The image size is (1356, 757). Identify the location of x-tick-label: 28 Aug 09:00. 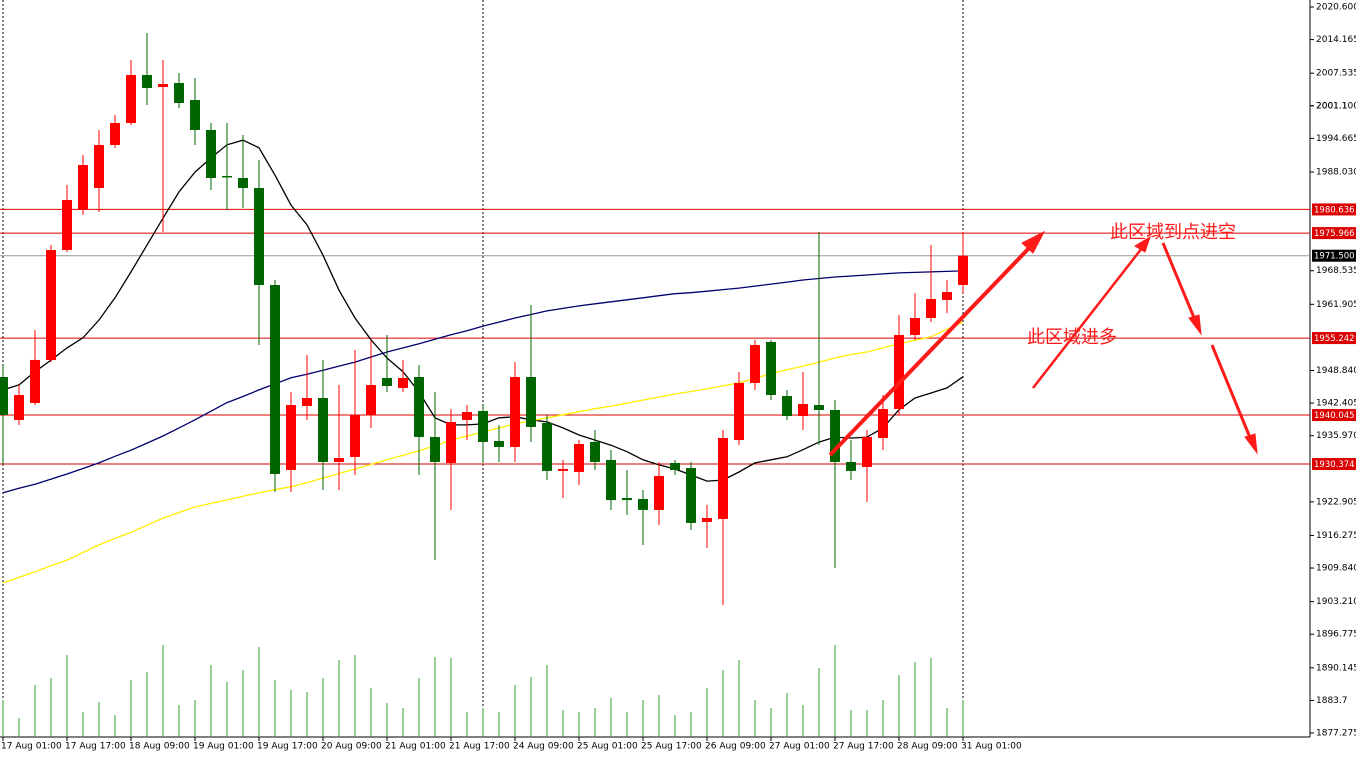
(927, 747).